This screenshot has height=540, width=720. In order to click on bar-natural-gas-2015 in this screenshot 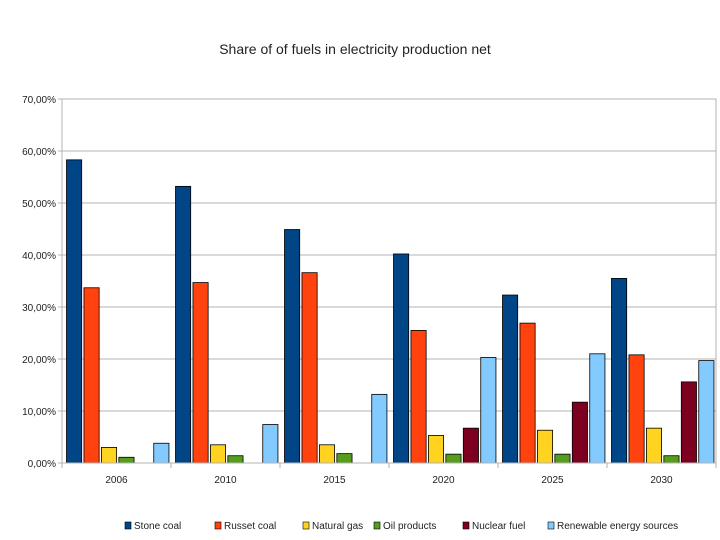, I will do `click(326, 454)`.